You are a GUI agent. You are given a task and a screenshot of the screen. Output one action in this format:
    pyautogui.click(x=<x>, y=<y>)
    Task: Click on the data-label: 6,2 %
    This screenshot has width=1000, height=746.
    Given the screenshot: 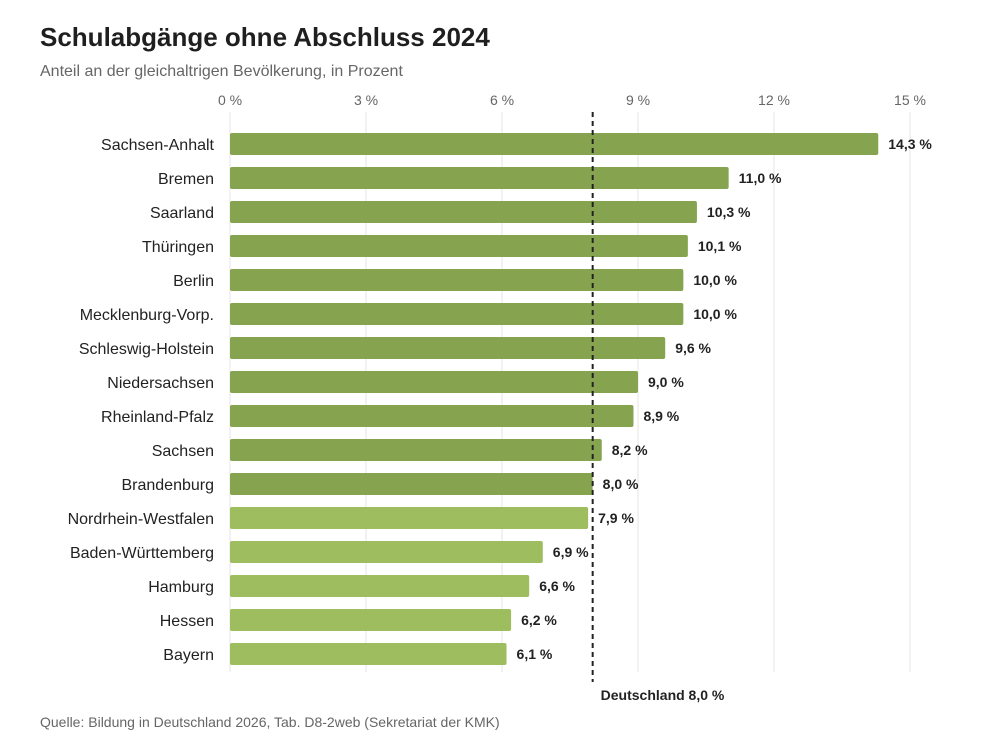 What is the action you would take?
    pyautogui.click(x=539, y=620)
    